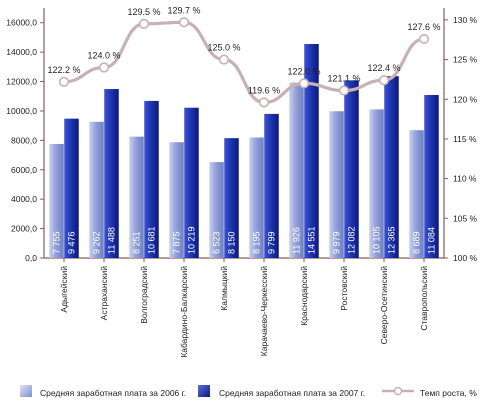 This screenshot has width=484, height=414. What do you see at coordinates (392, 240) in the screenshot?
I see `bar-2007-label: 12 365` at bounding box center [392, 240].